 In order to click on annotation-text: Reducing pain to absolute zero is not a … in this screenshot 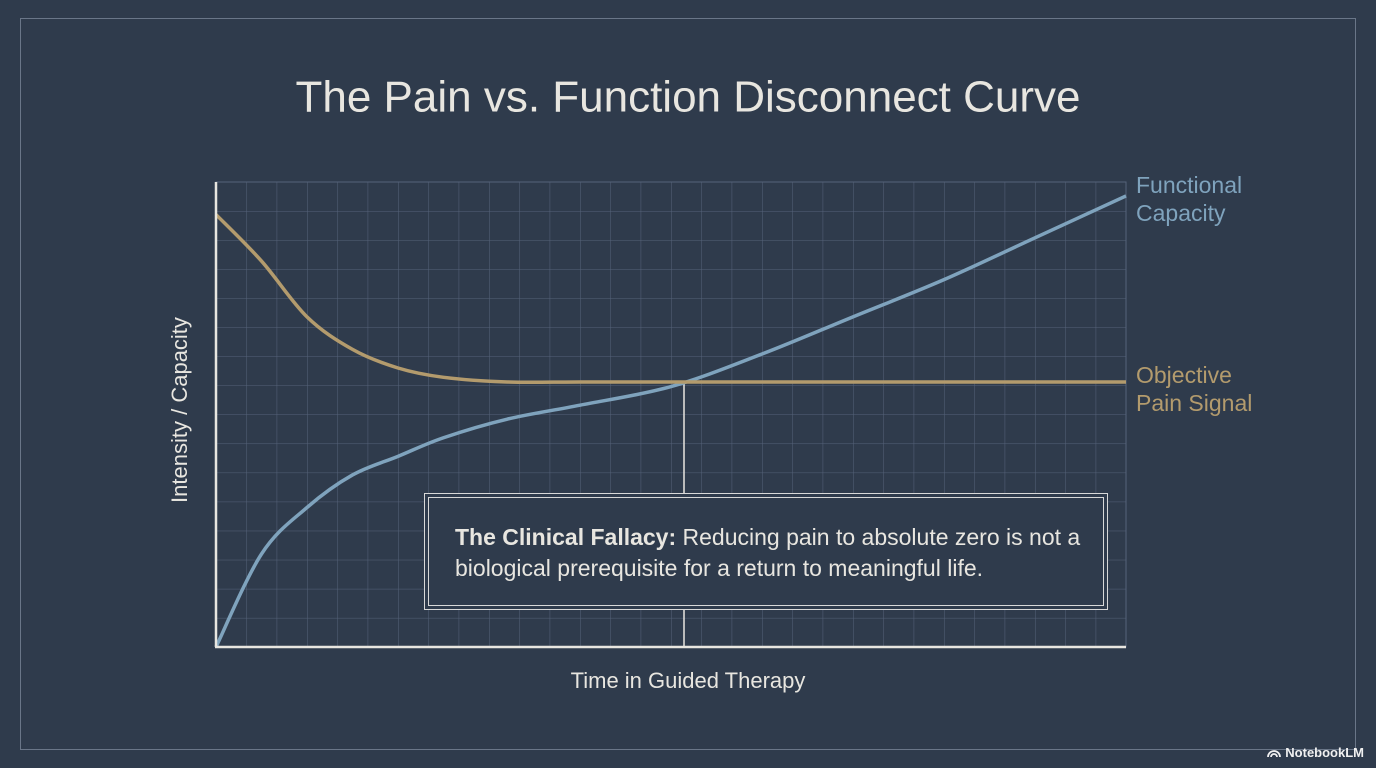, I will do `click(768, 552)`.